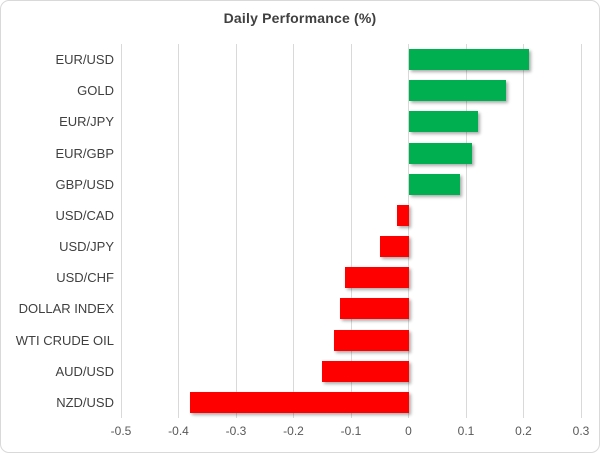 This screenshot has height=453, width=600. Describe the element at coordinates (371, 340) in the screenshot. I see `bar-wti-crude-oil` at that location.